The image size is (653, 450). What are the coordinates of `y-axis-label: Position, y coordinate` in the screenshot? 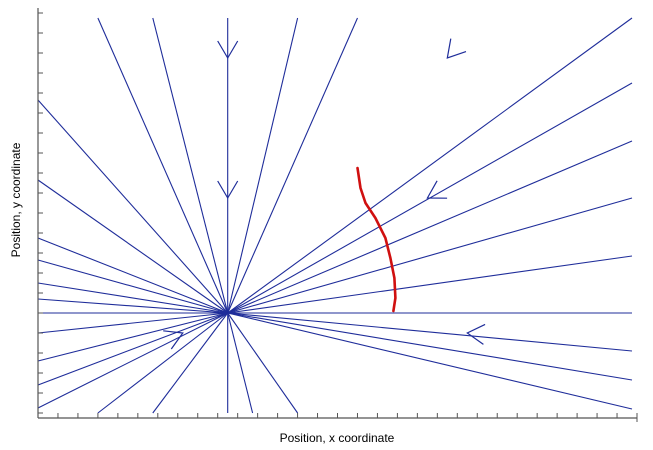 It's located at (16, 199).